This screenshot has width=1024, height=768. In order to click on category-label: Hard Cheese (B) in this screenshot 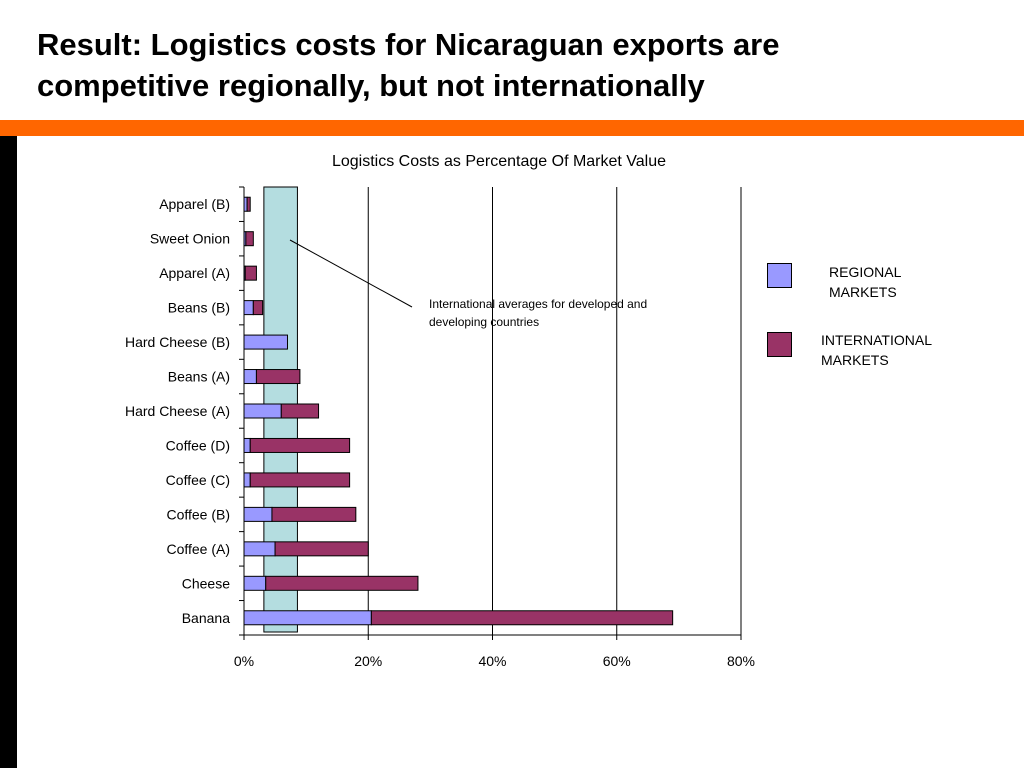, I will do `click(177, 342)`.